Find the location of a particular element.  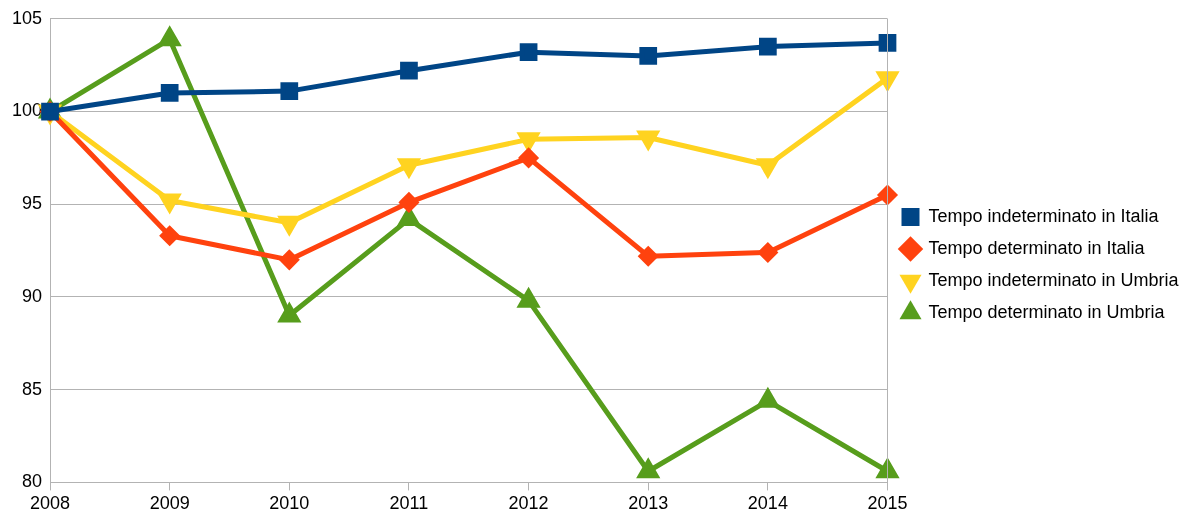

y-tick-label: 95 is located at coordinates (32, 203).